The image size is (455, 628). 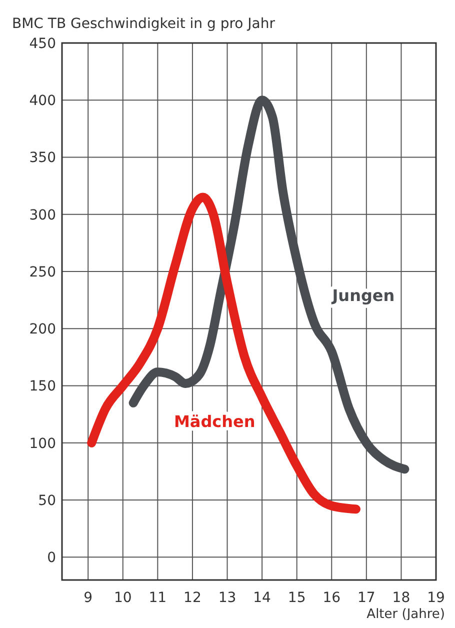 I want to click on y-tick-label: 0, so click(x=51, y=558).